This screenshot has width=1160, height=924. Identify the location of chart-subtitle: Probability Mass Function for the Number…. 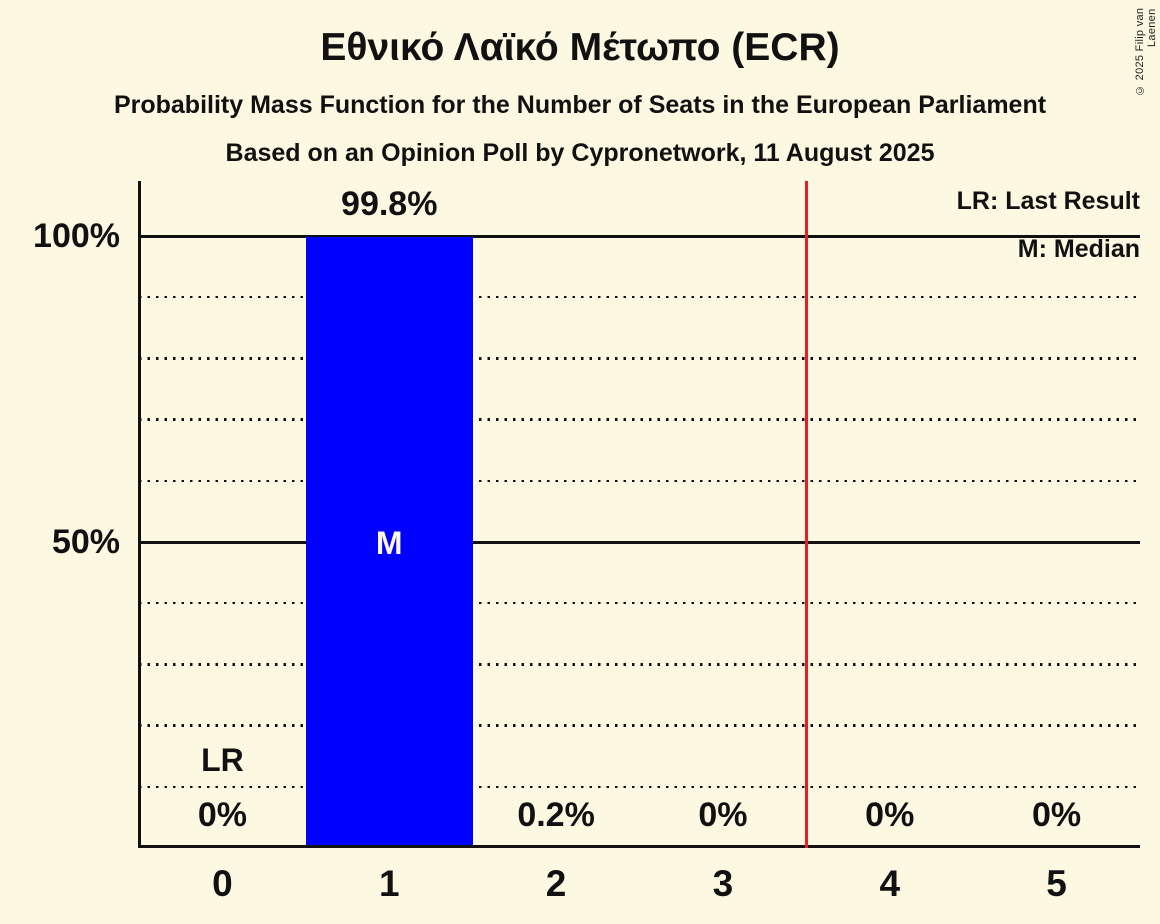
(580, 105).